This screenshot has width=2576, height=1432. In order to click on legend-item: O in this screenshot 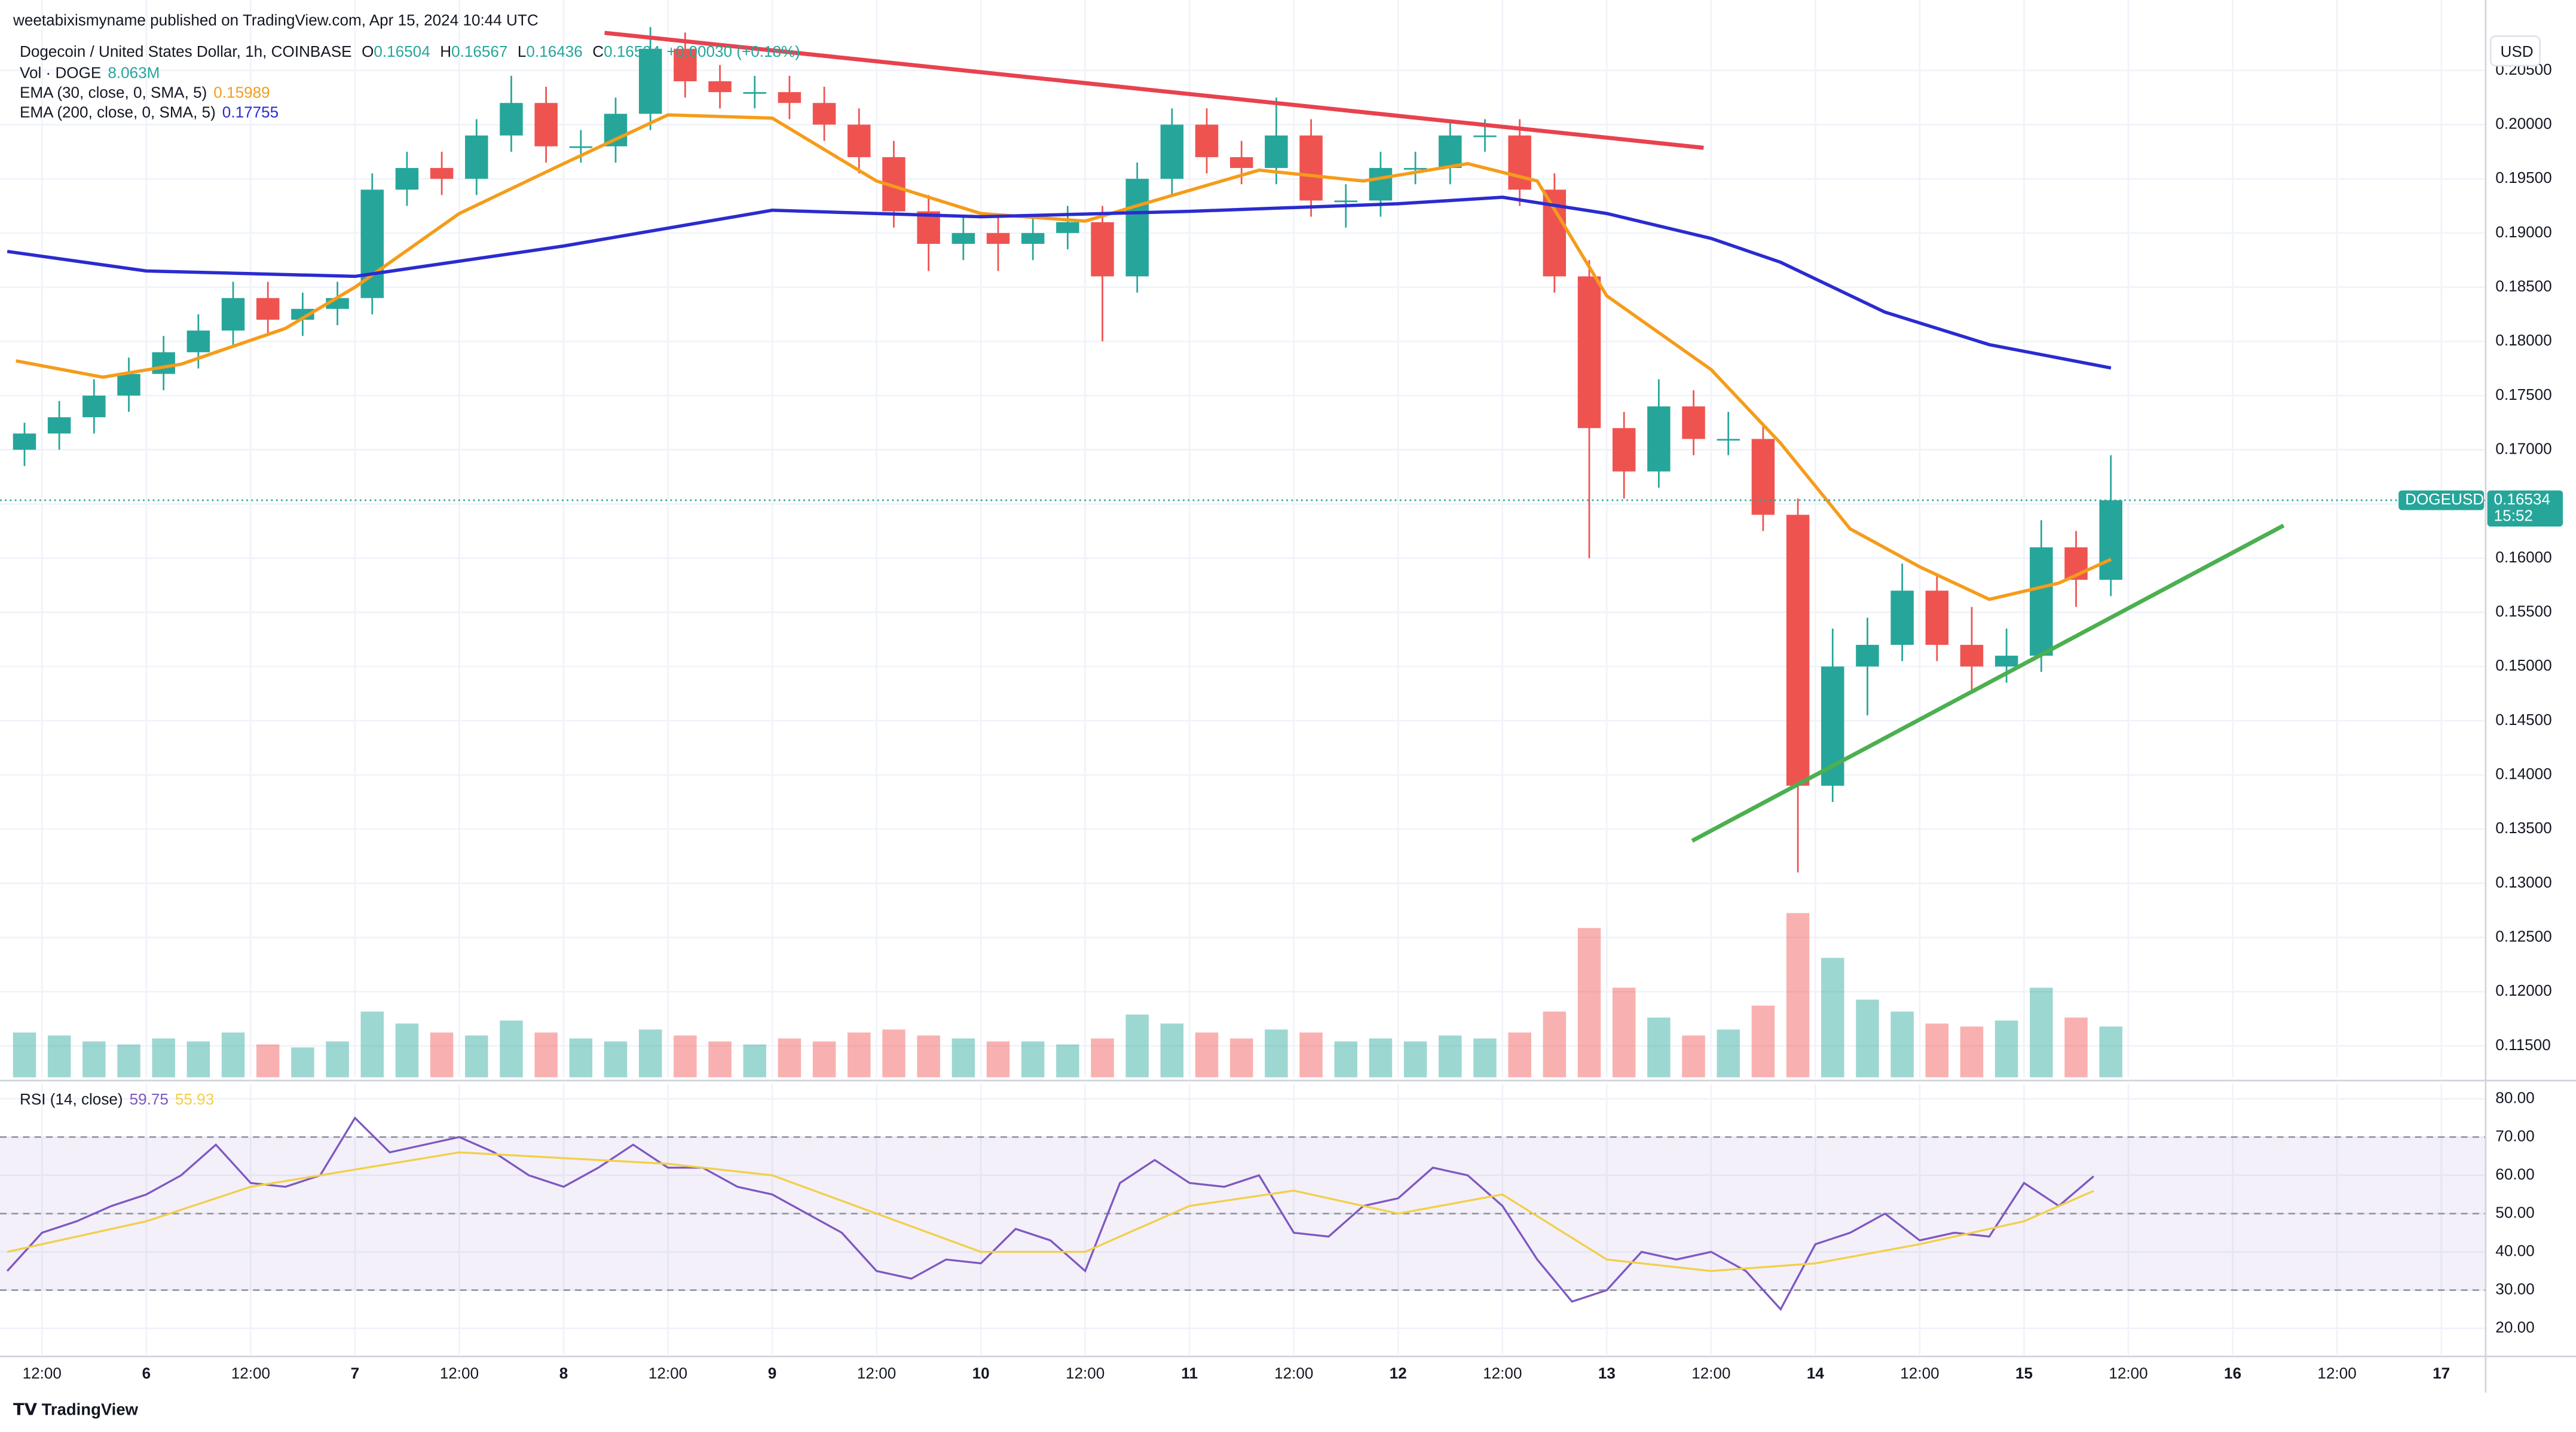, I will do `click(368, 51)`.